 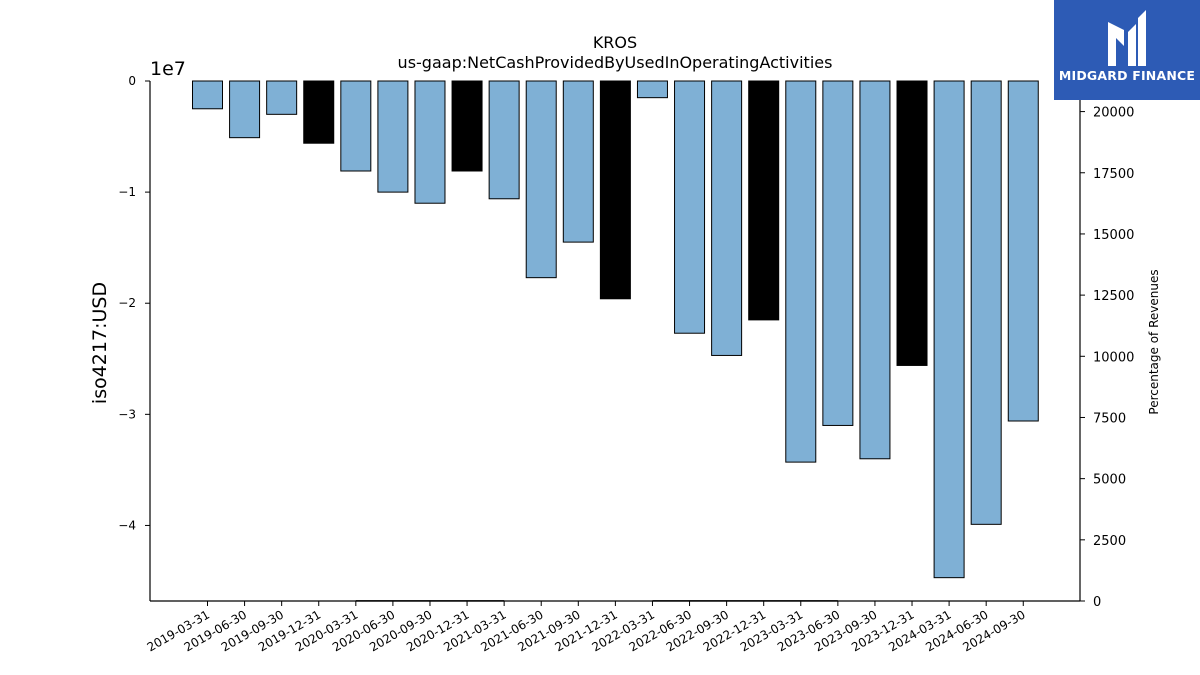 What do you see at coordinates (1109, 418) in the screenshot?
I see `y2-tick-label: 7500` at bounding box center [1109, 418].